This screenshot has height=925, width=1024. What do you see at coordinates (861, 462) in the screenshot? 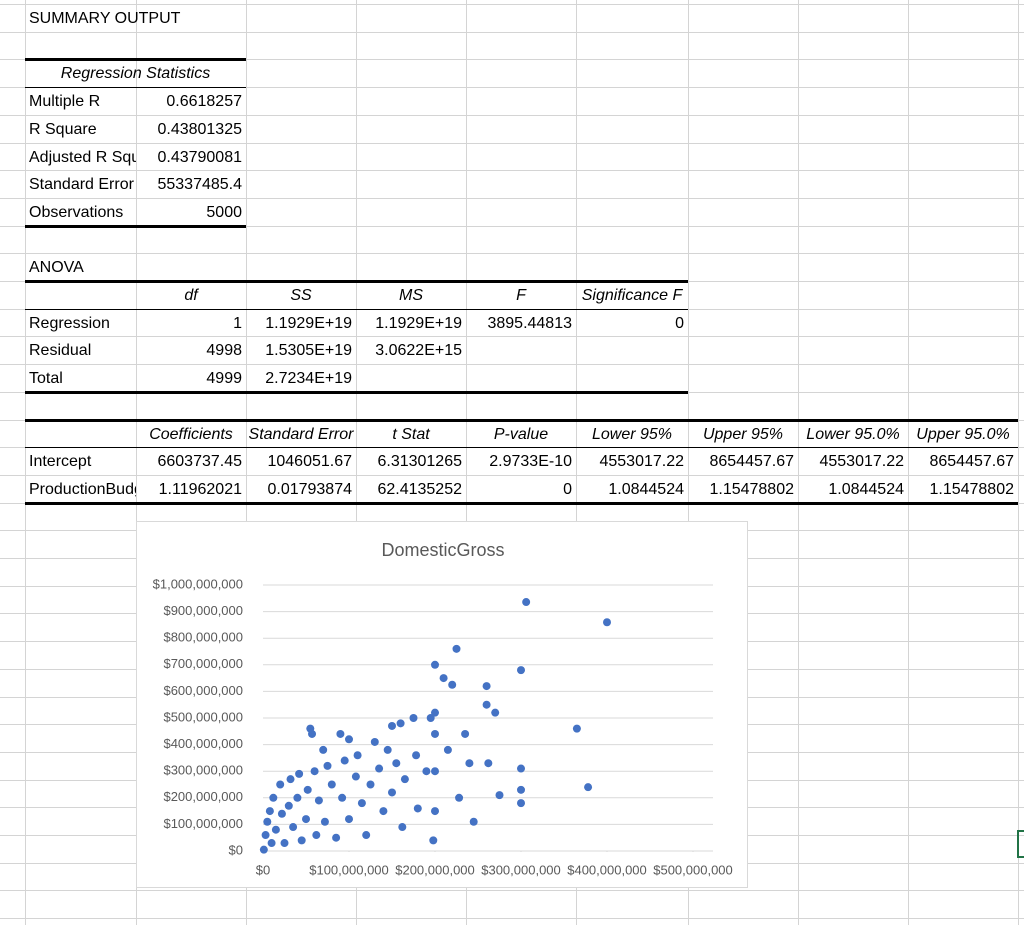
I see `cell: 4553017.22` at bounding box center [861, 462].